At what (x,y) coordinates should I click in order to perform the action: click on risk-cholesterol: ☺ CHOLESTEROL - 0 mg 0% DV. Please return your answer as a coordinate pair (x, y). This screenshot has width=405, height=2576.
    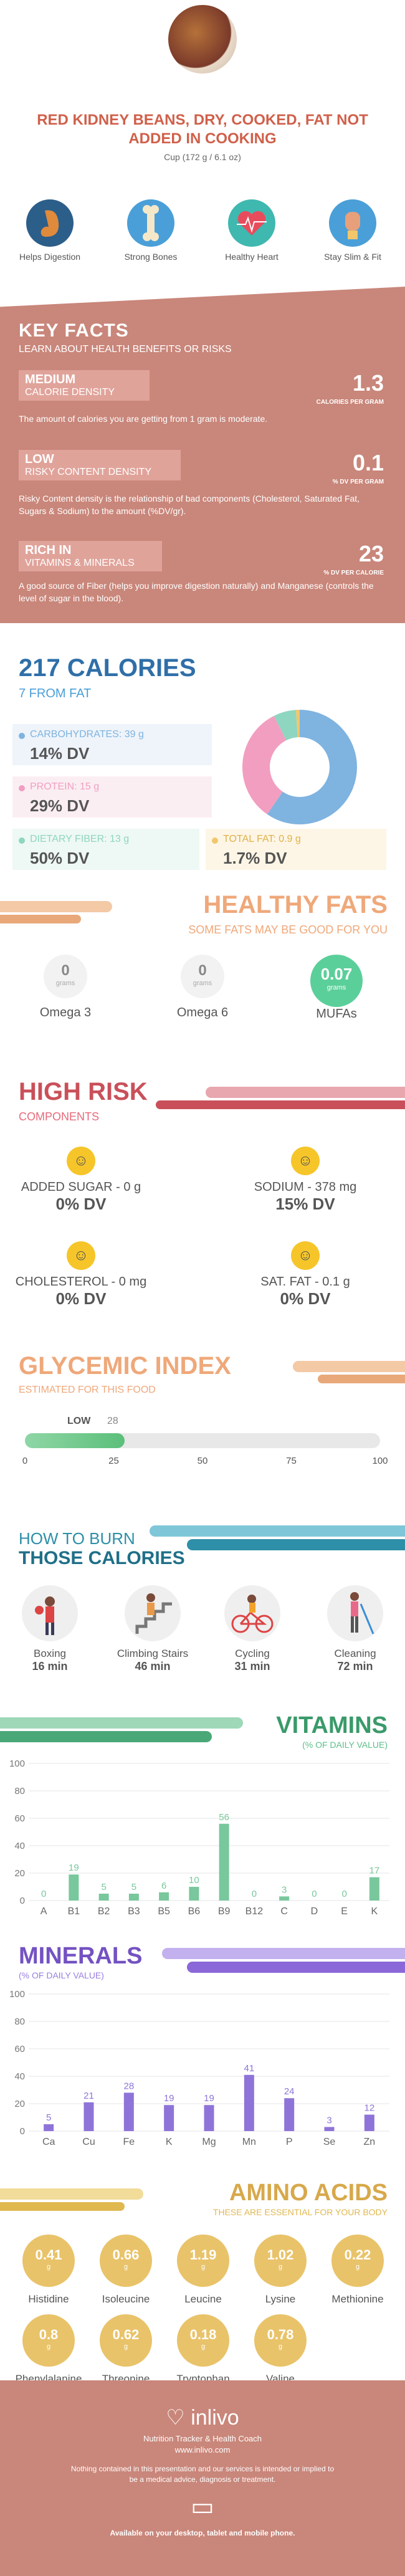
    Looking at the image, I should click on (81, 1275).